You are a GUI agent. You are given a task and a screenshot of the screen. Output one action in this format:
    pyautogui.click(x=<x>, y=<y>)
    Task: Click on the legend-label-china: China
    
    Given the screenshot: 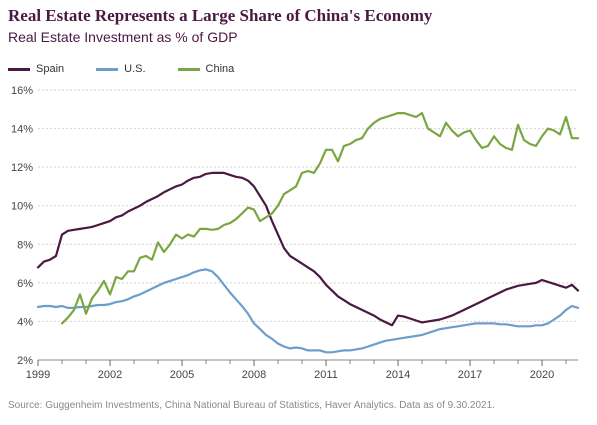 What is the action you would take?
    pyautogui.click(x=220, y=69)
    